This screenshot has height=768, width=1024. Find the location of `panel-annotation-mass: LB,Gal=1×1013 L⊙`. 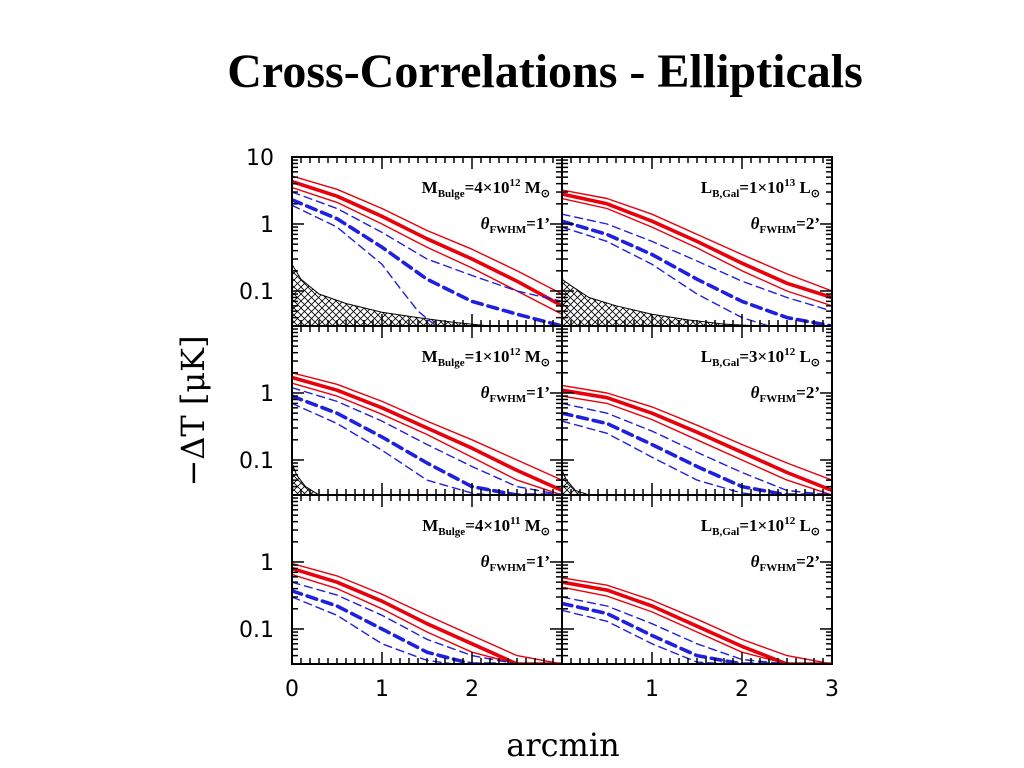

panel-annotation-mass: LB,Gal=1×1013 L⊙ is located at coordinates (760, 188).